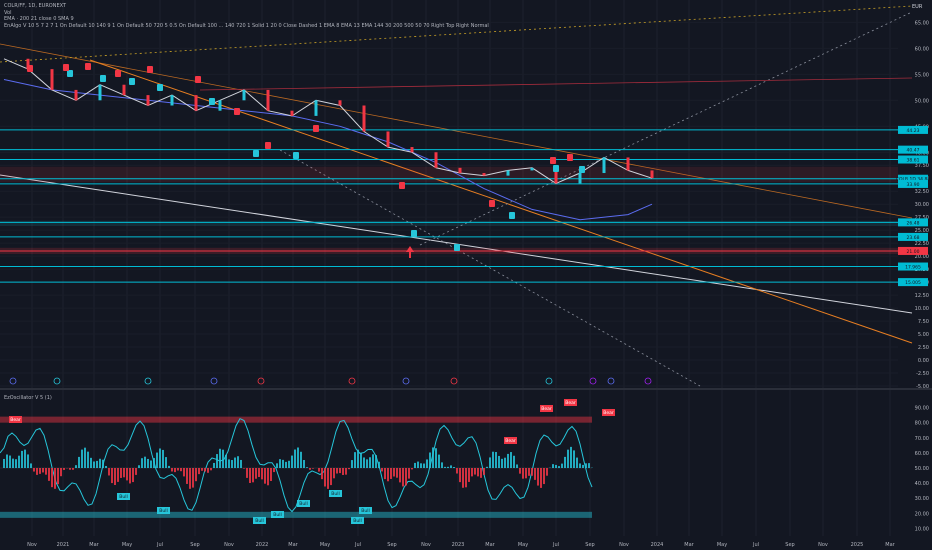 The width and height of the screenshot is (932, 550). Describe the element at coordinates (913, 185) in the screenshot. I see `price-tag-label: 33.90` at that location.